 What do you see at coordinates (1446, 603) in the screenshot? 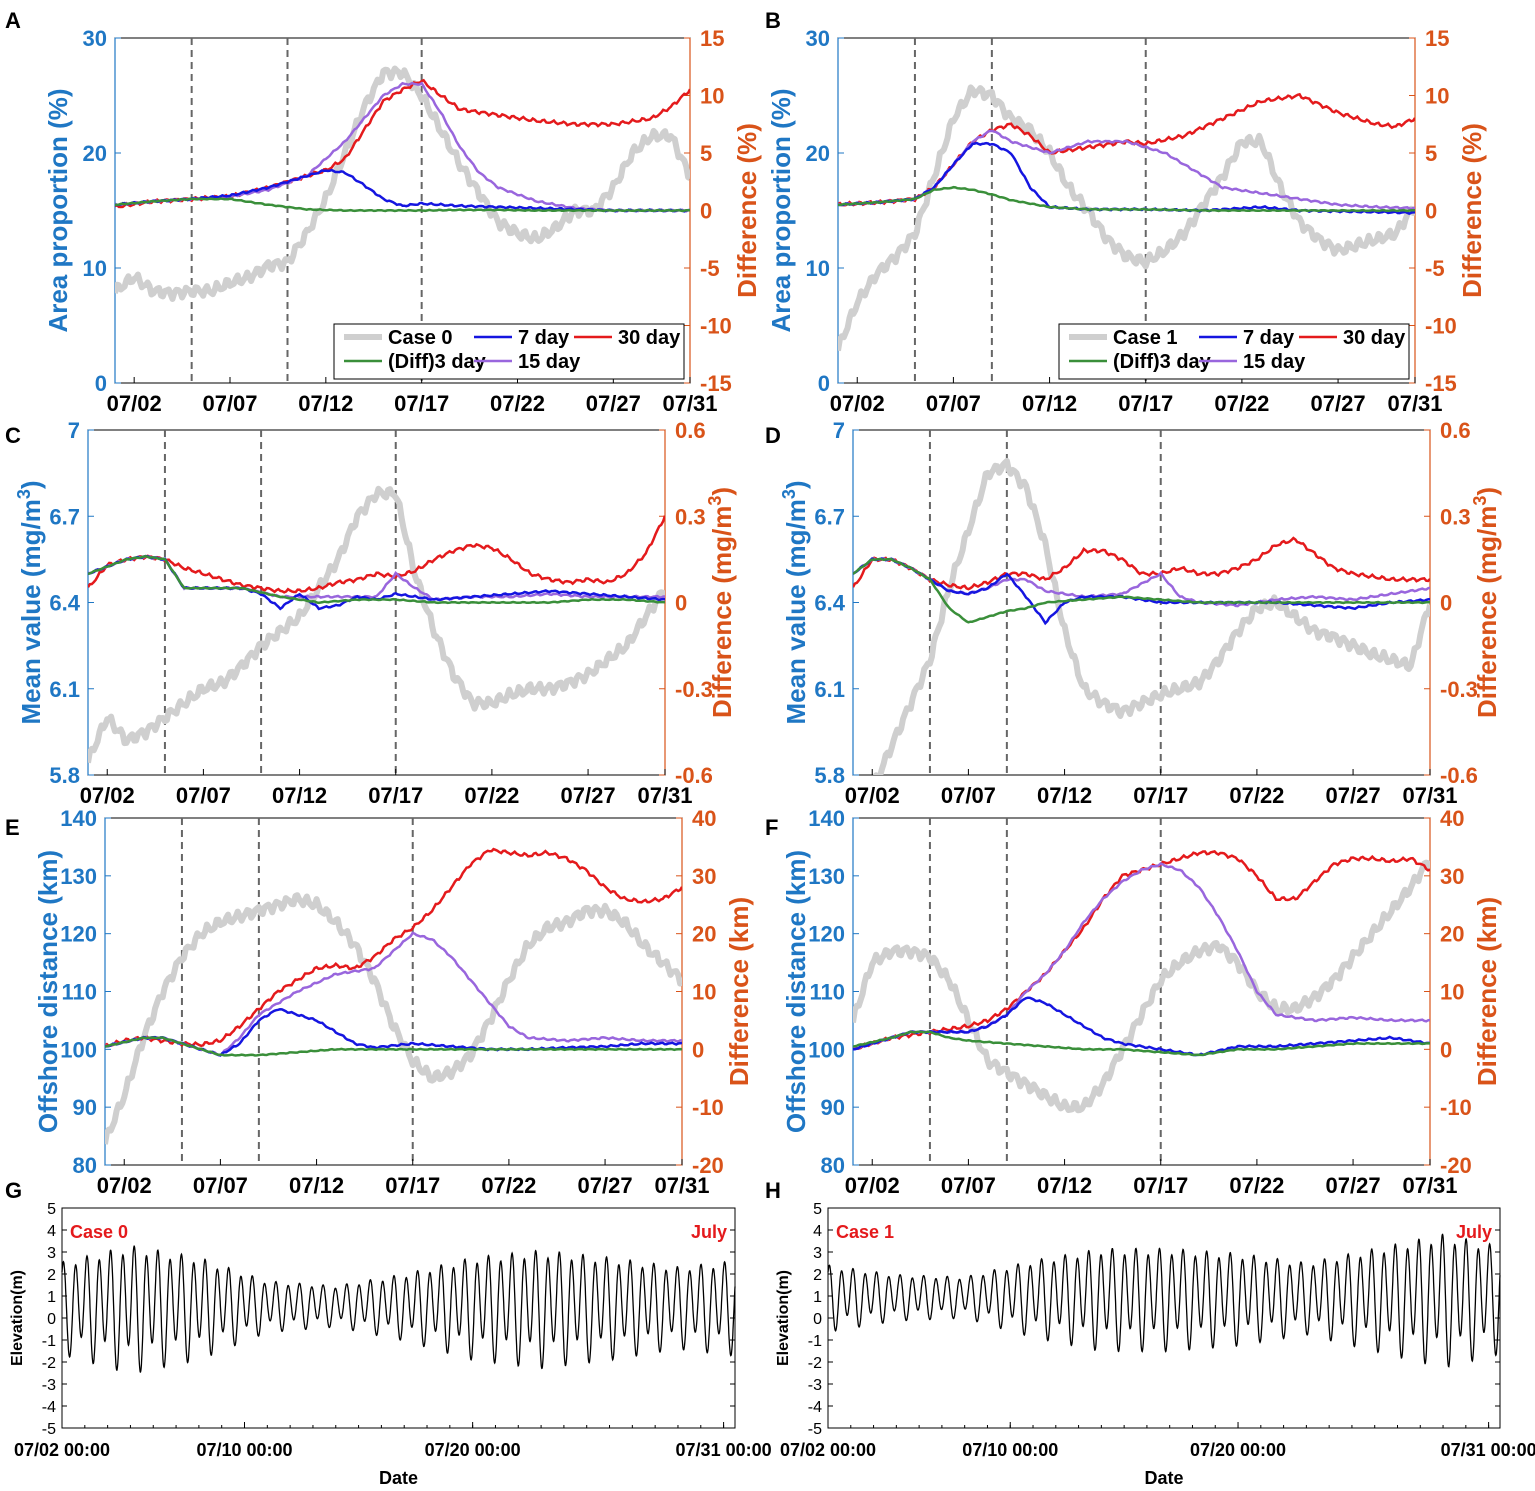
I see `right-tick-label: 0` at bounding box center [1446, 603].